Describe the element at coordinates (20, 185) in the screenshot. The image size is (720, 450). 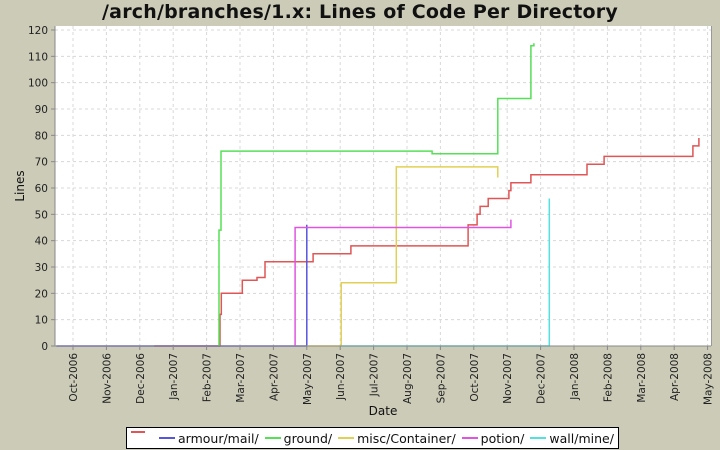
I see `y-axis-label: Lines` at that location.